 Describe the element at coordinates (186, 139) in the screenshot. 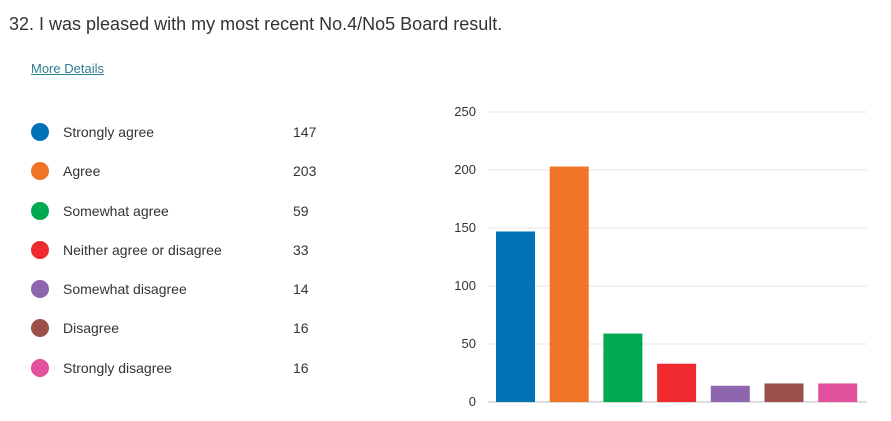

I see `legend-item: Strongly agree 147` at that location.